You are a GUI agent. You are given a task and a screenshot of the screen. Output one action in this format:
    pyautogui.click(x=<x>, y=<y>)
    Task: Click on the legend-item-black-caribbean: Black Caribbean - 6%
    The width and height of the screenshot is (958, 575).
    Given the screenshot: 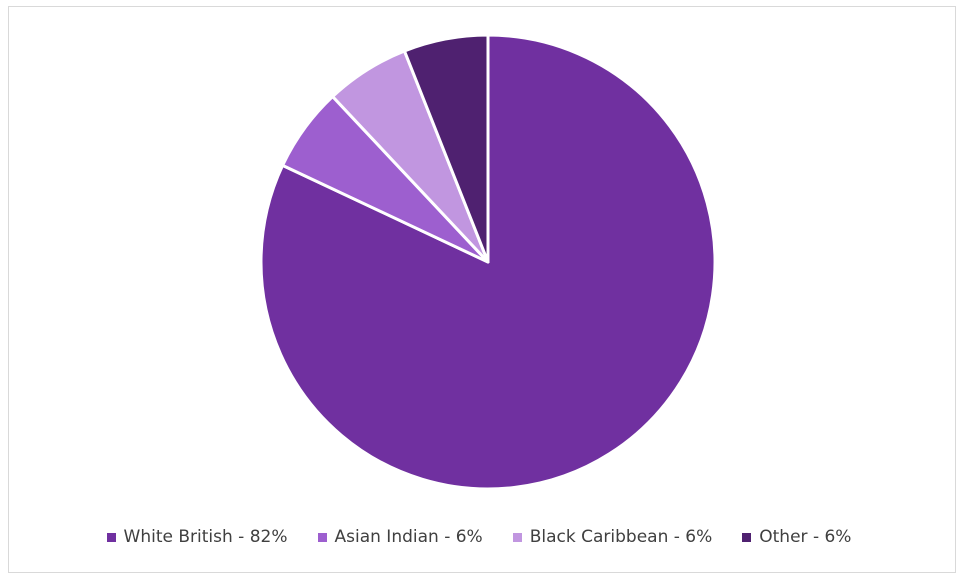 What is the action you would take?
    pyautogui.click(x=612, y=537)
    